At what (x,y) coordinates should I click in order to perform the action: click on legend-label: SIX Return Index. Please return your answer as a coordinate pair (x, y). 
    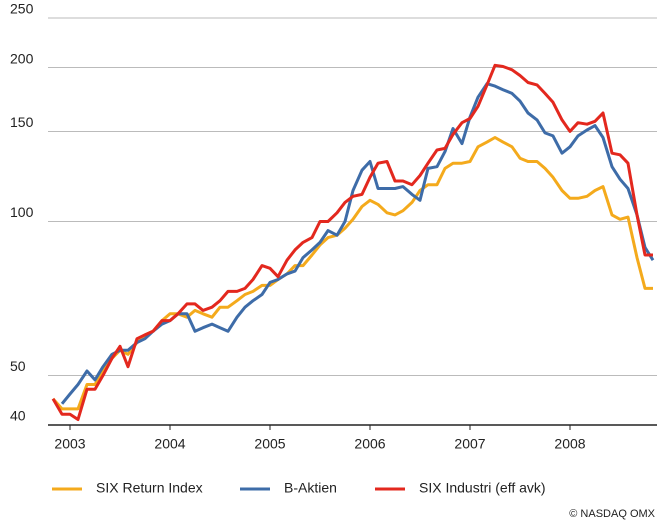
    Looking at the image, I should click on (149, 488).